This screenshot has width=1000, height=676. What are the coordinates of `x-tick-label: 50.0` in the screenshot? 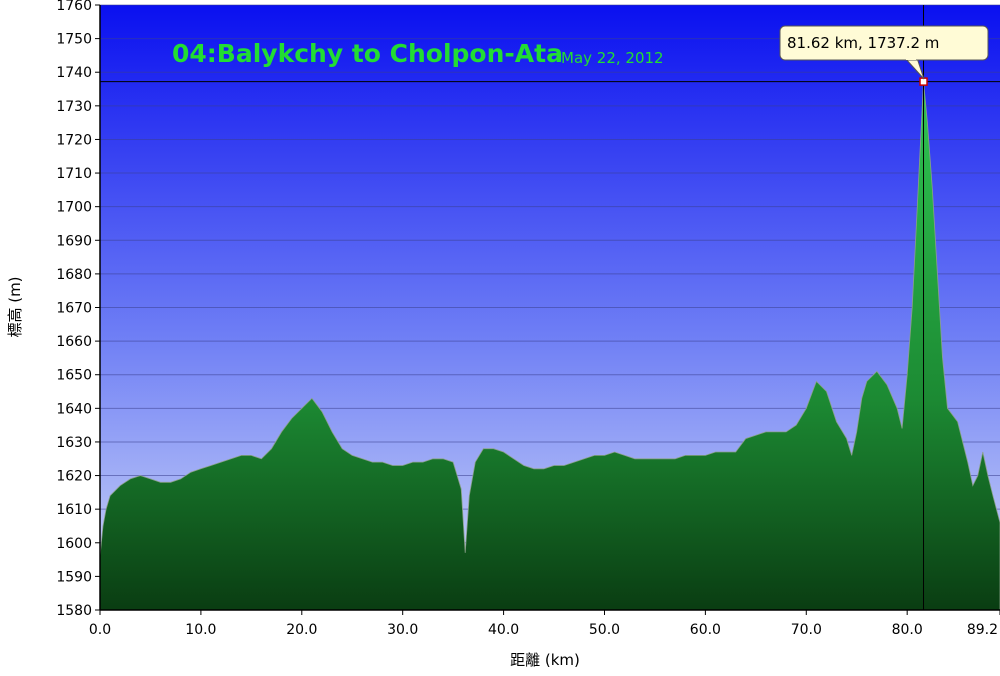 It's located at (604, 630).